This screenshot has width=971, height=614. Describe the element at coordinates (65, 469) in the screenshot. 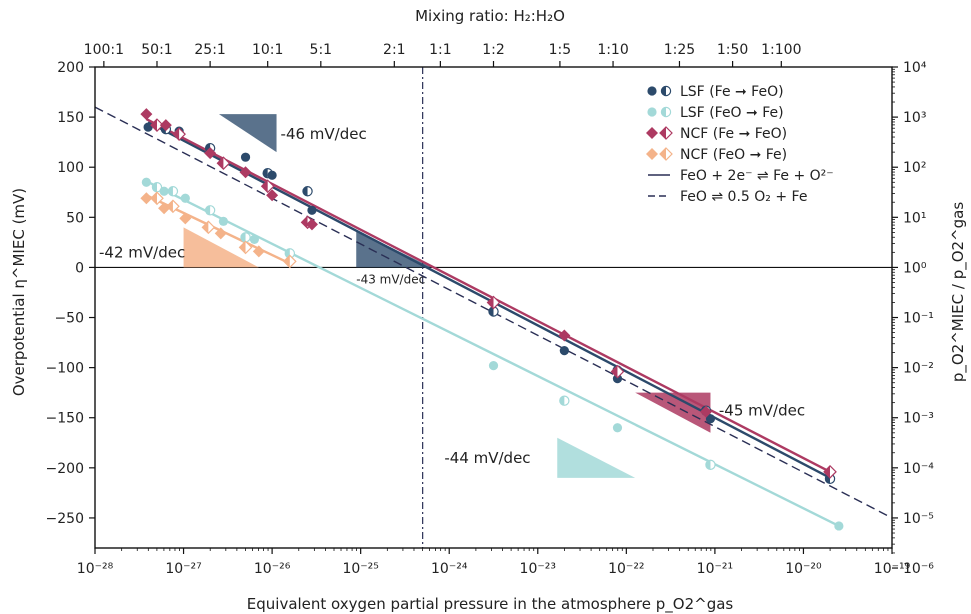

I see `y-tick-label: −200` at that location.